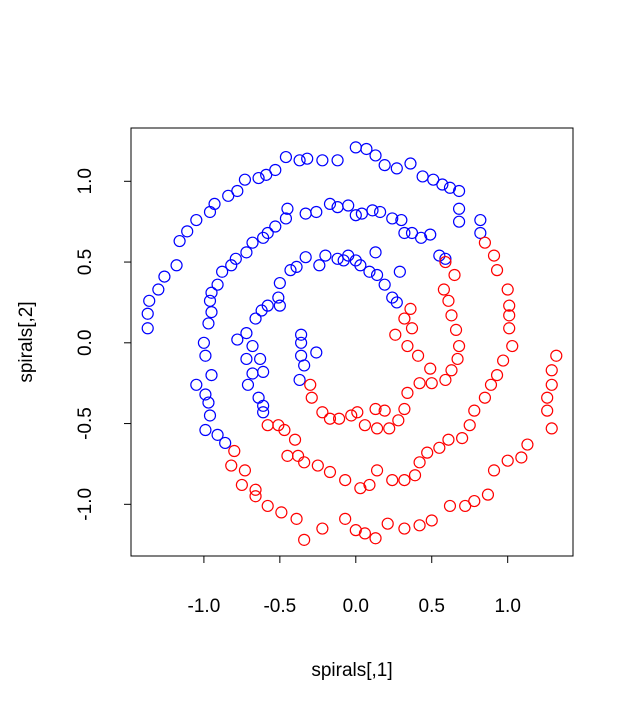 This screenshot has width=640, height=720. What do you see at coordinates (279, 606) in the screenshot?
I see `x-tick-label: -0.5` at bounding box center [279, 606].